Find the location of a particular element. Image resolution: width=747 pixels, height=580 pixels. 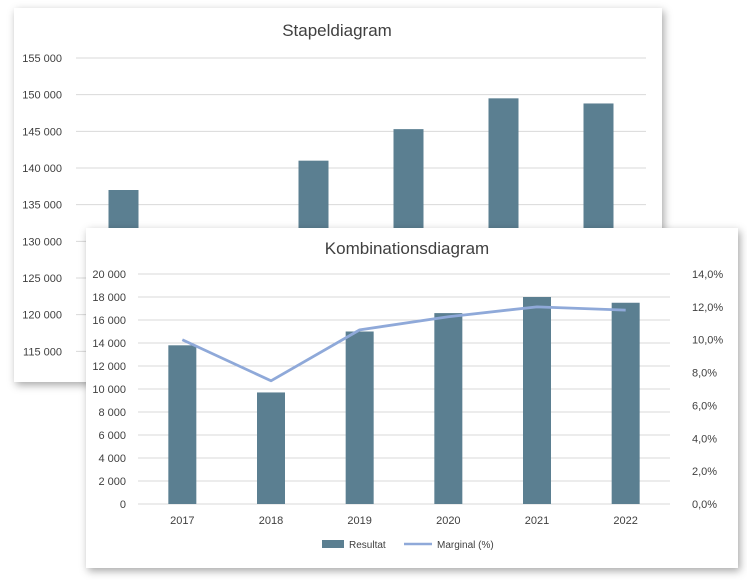

bar-resultat-2018 is located at coordinates (271, 448).